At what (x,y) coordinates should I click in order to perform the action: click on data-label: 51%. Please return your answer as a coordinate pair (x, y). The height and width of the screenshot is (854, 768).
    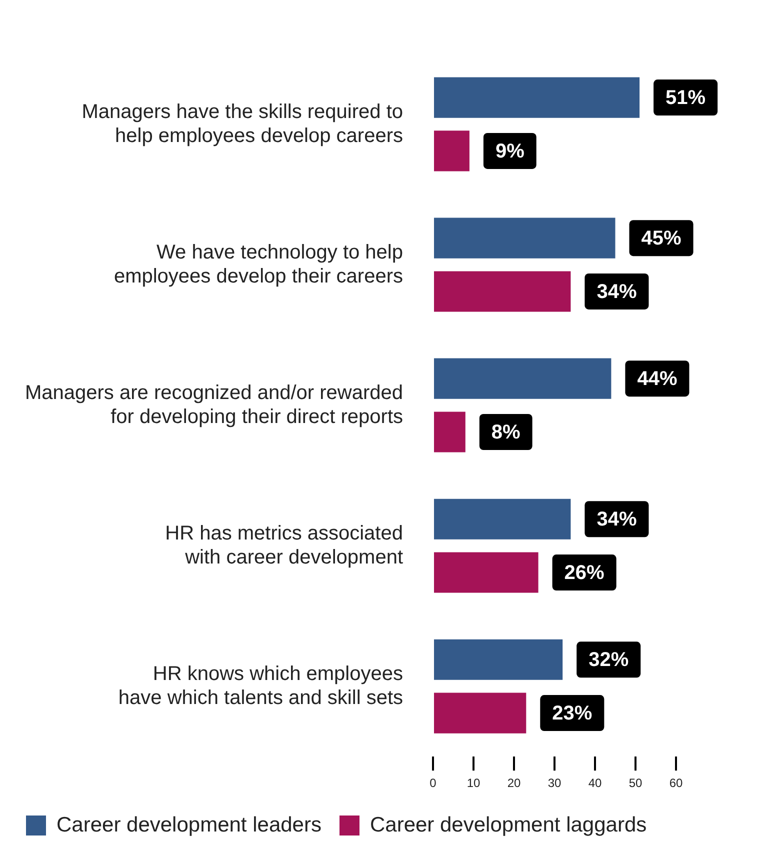
    Looking at the image, I should click on (686, 98).